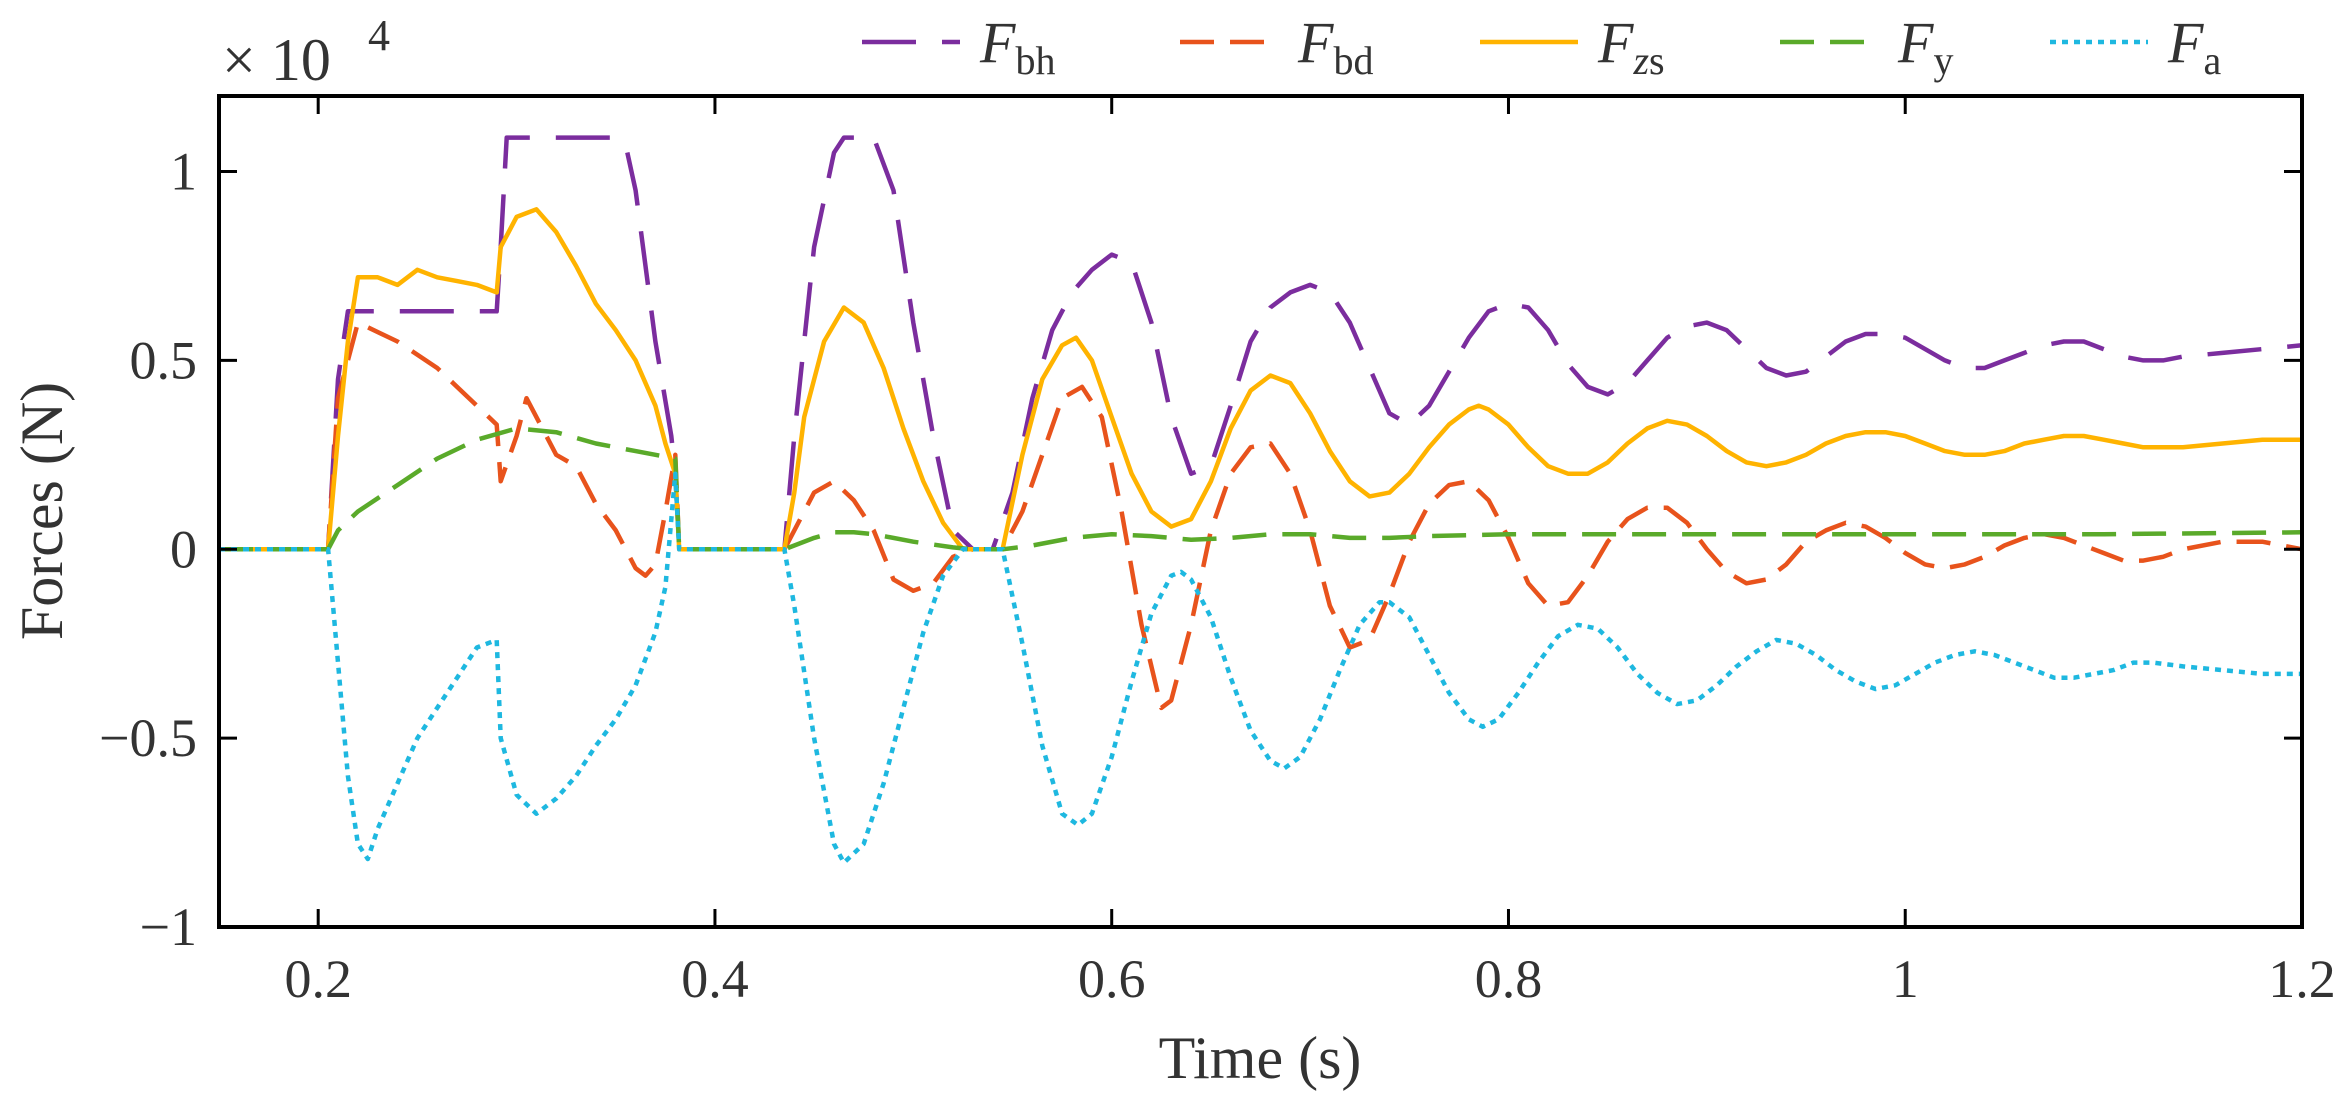  I want to click on x-axis-title: Time (s), so click(1260, 1058).